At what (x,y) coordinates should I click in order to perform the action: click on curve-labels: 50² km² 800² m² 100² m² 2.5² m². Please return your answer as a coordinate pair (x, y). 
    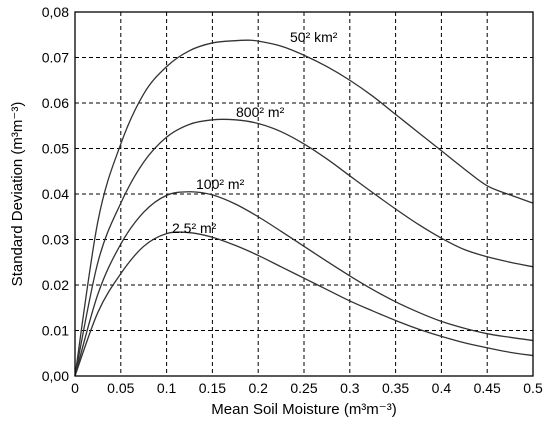
    Looking at the image, I should click on (255, 132).